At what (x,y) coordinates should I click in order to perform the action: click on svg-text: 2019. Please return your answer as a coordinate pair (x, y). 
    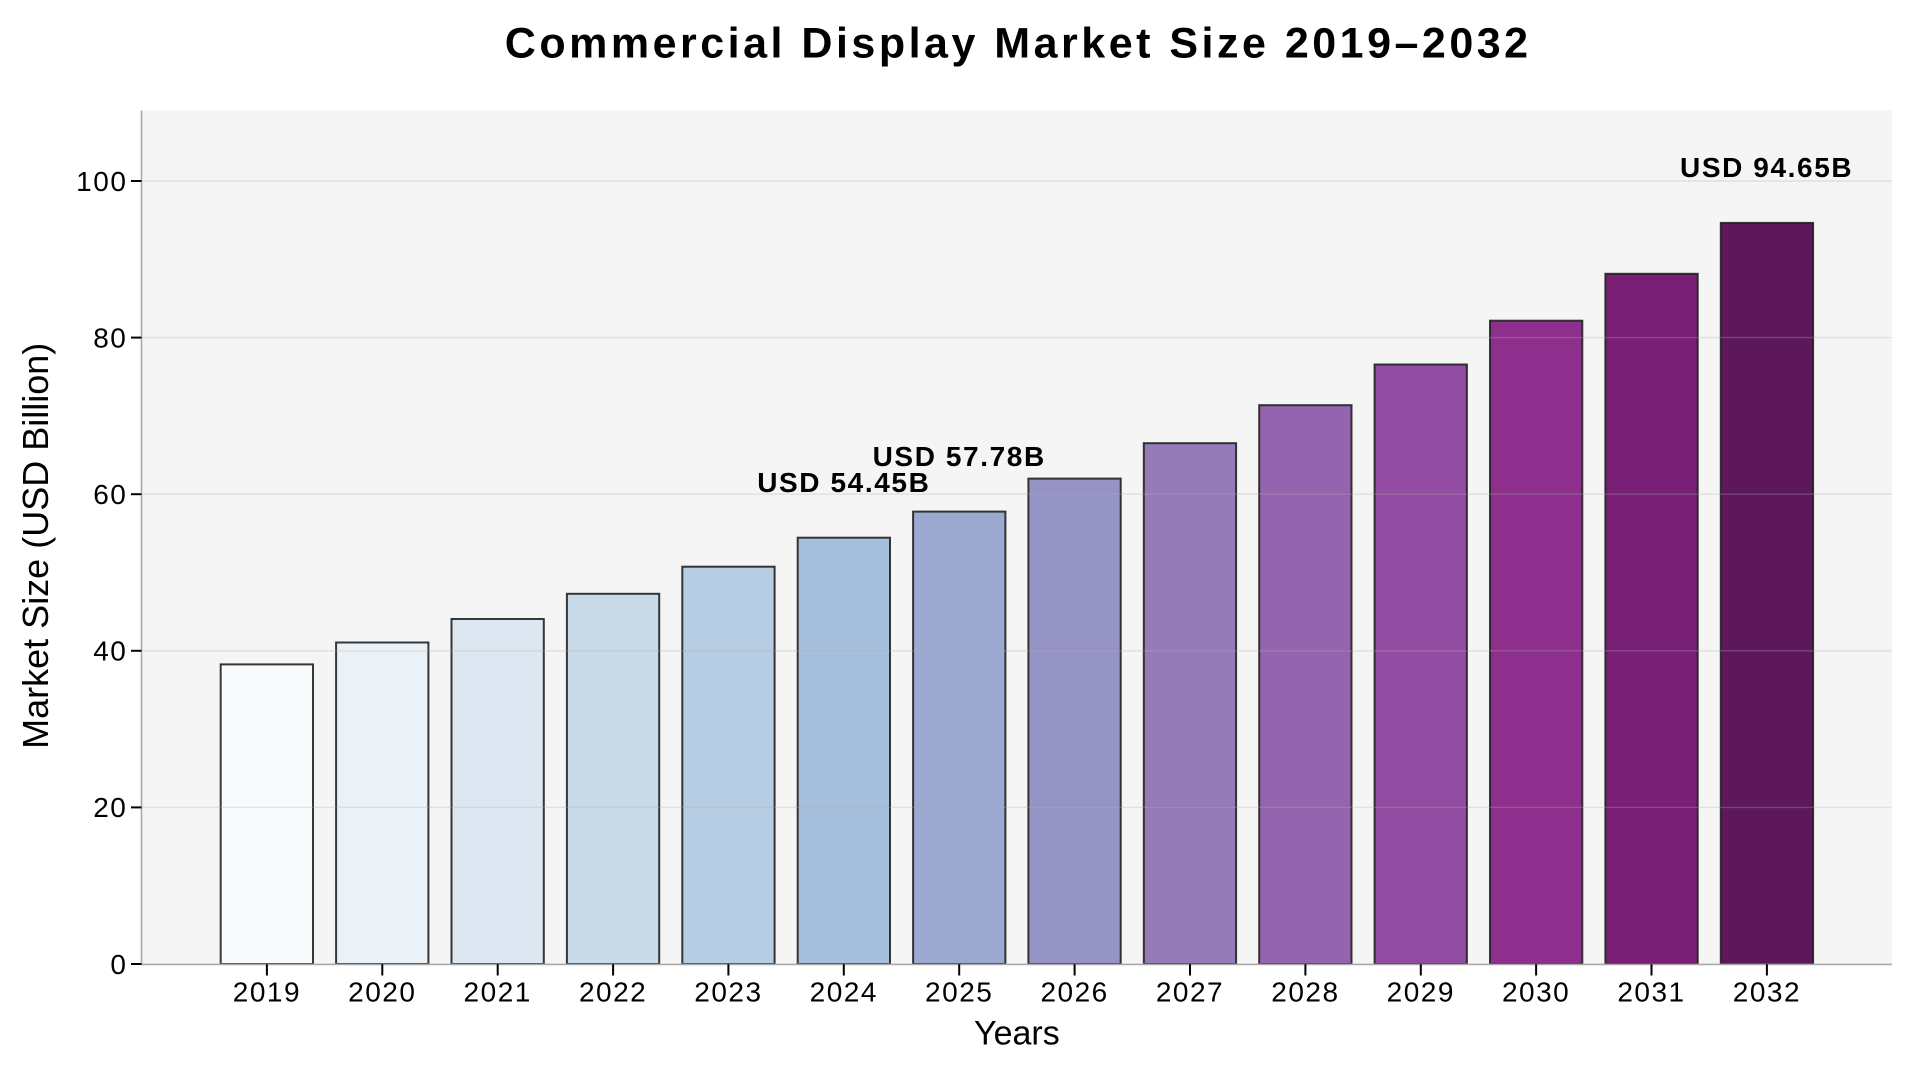
    Looking at the image, I should click on (267, 992).